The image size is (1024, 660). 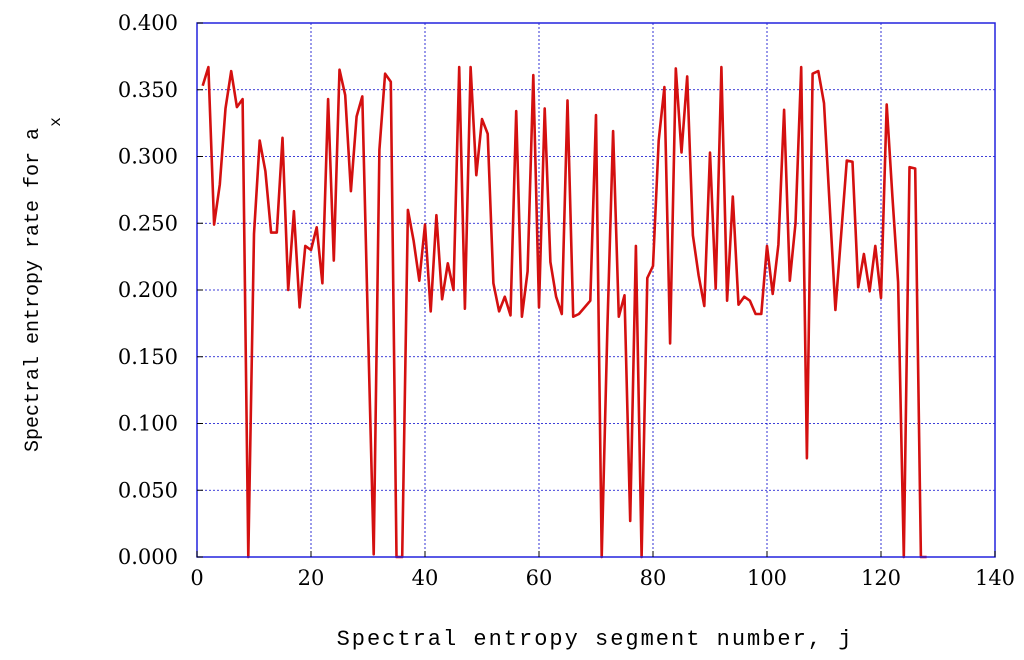 I want to click on x-tick-label: 60, so click(x=539, y=578).